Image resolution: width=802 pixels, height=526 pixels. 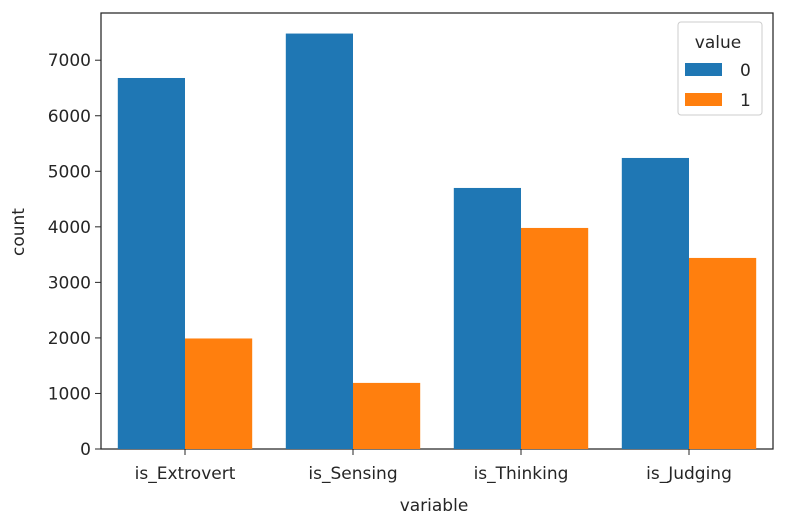 What do you see at coordinates (85, 450) in the screenshot?
I see `y-tick-label: 0` at bounding box center [85, 450].